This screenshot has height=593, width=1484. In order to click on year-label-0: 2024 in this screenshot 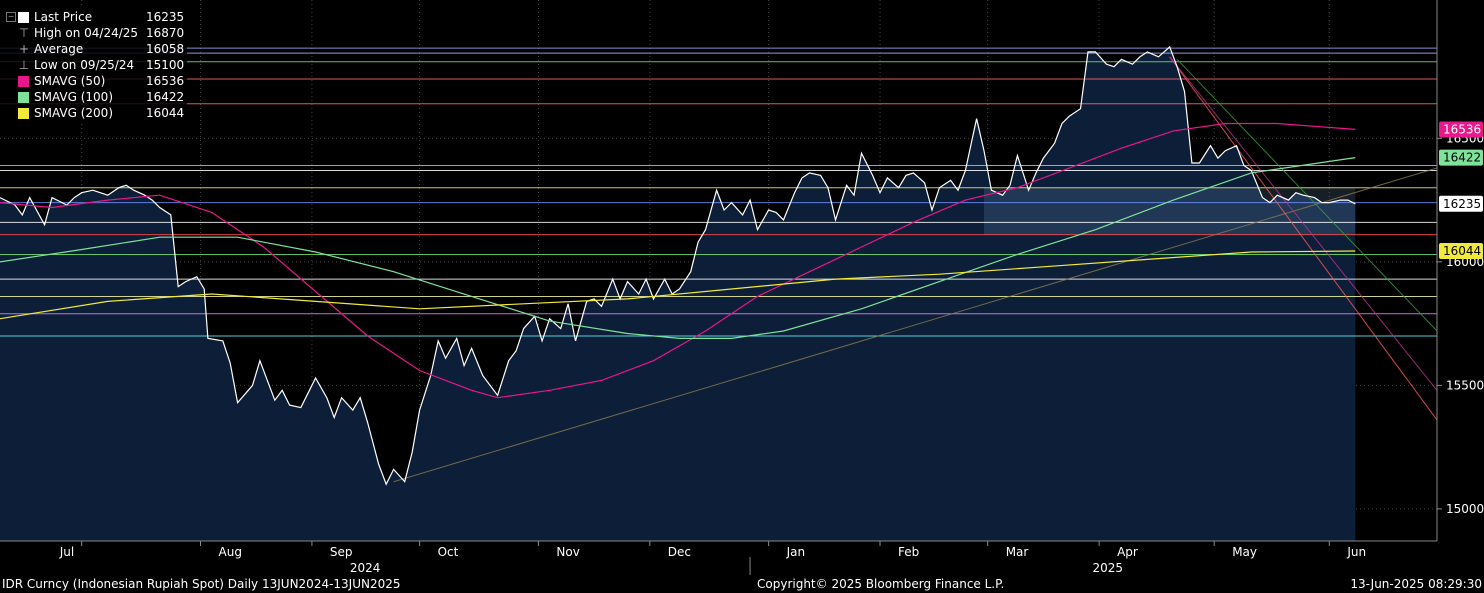, I will do `click(365, 568)`.